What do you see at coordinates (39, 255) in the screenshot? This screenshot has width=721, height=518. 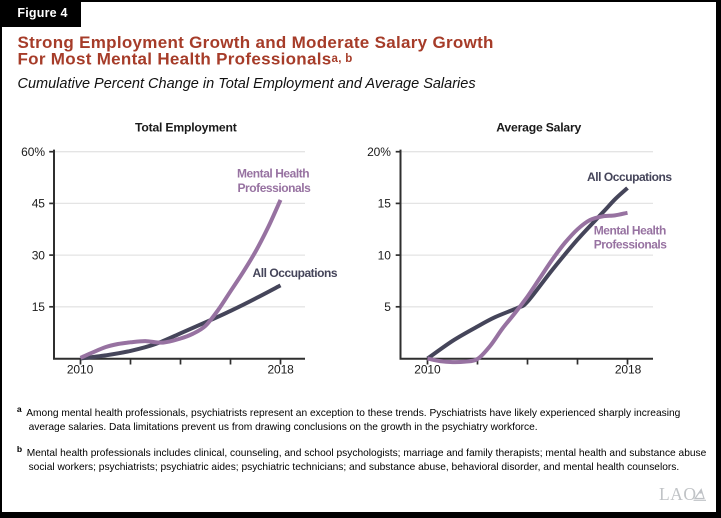 I see `svg-text: 30` at bounding box center [39, 255].